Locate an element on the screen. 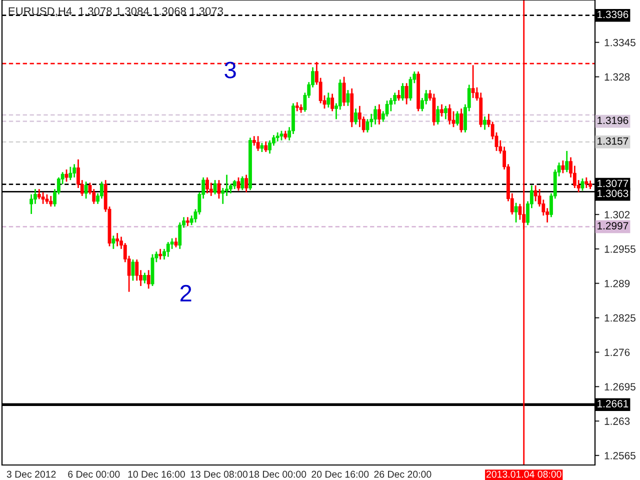  y-tick-label: 1.2955 is located at coordinates (620, 249).